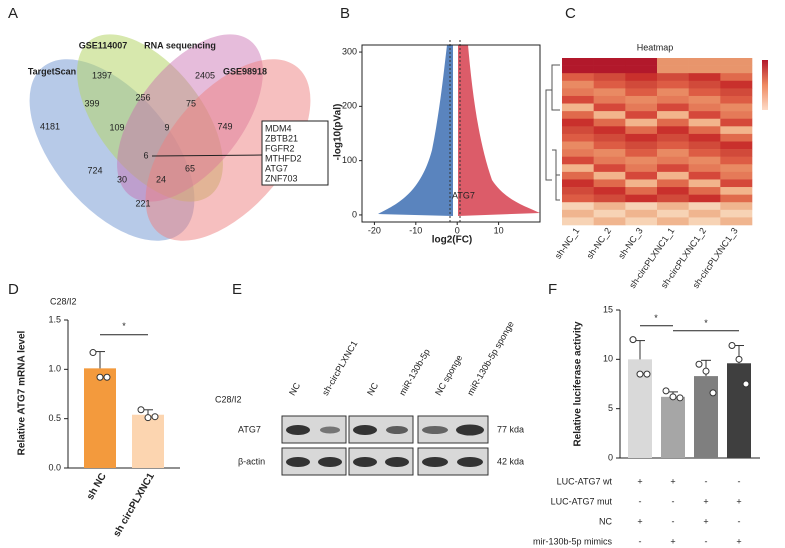 This screenshot has height=548, width=785. What do you see at coordinates (349, 160) in the screenshot?
I see `y-tick-label: 100` at bounding box center [349, 160].